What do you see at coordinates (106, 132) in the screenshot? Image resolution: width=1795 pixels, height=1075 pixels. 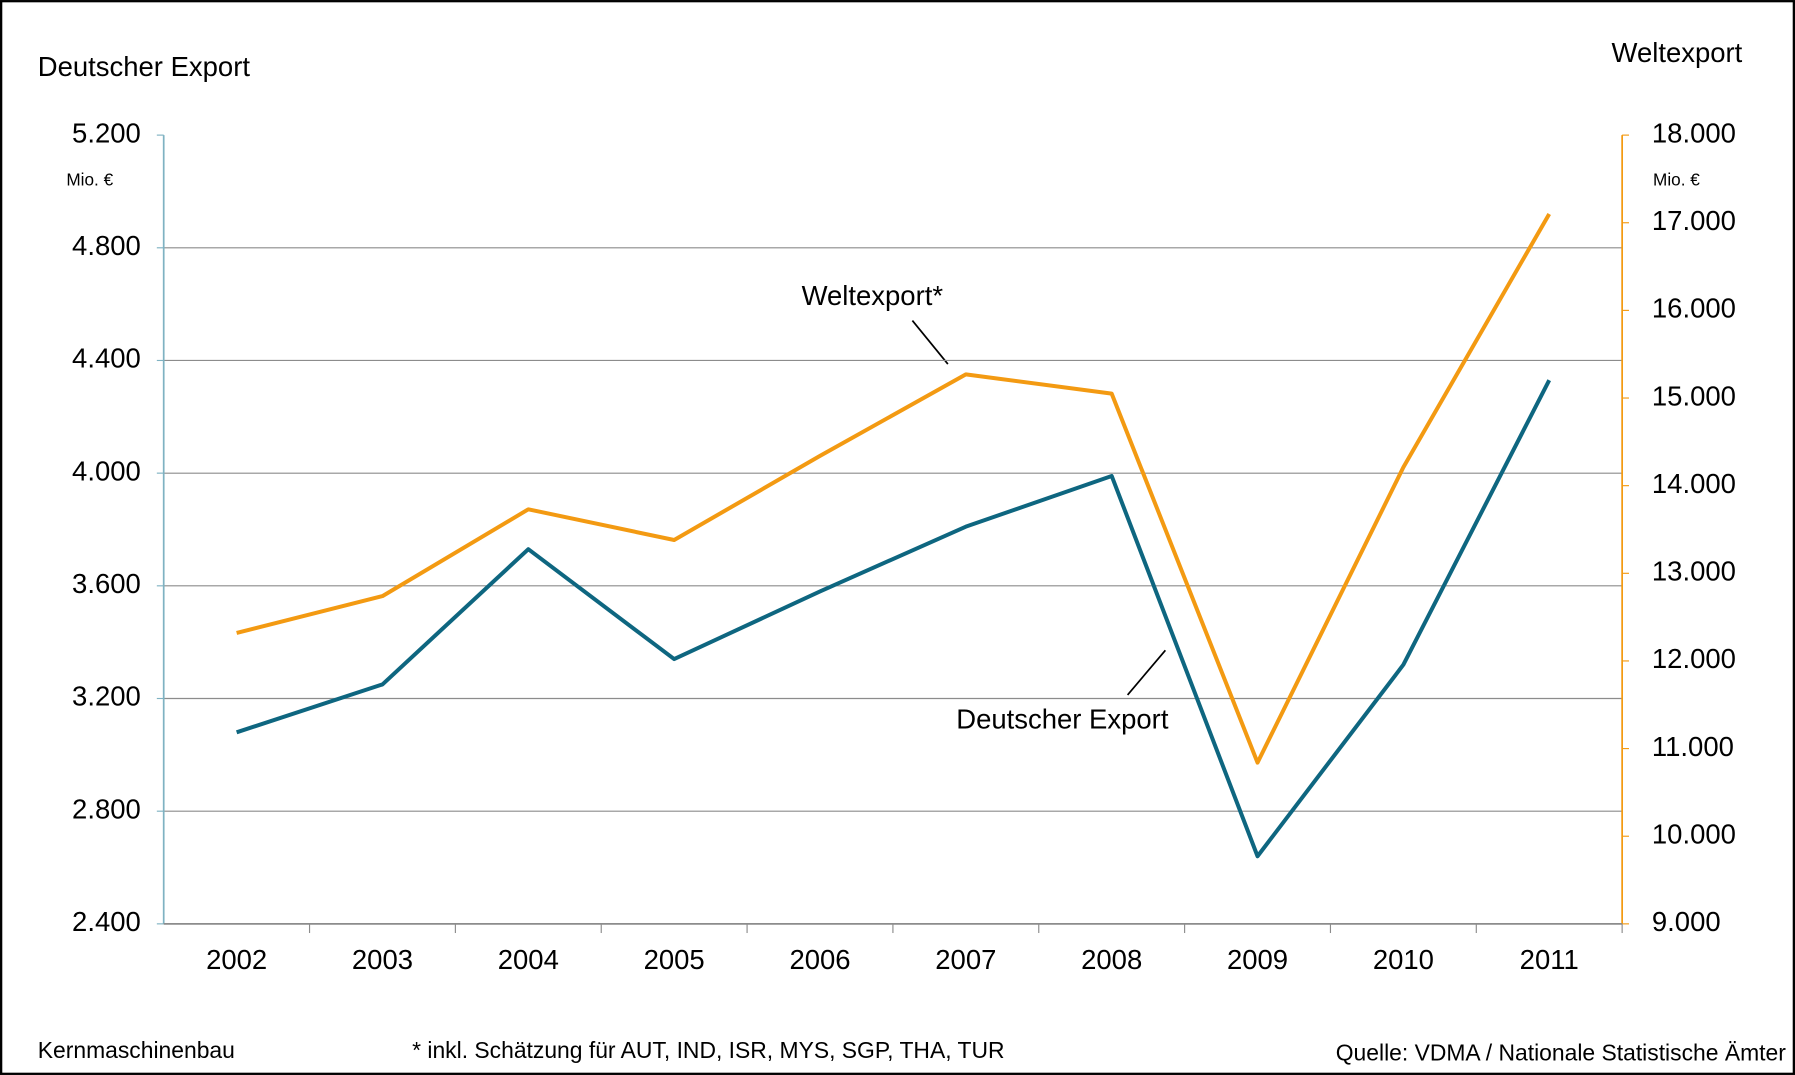 I see `y-tick-label: 5.200` at bounding box center [106, 132].